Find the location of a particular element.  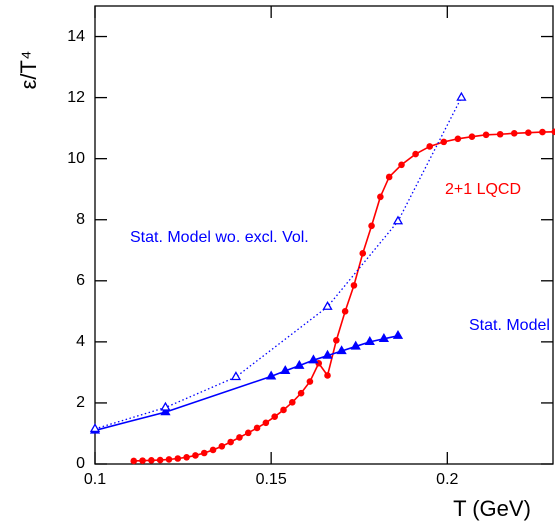

y-tick-label: 8 is located at coordinates (80, 219).